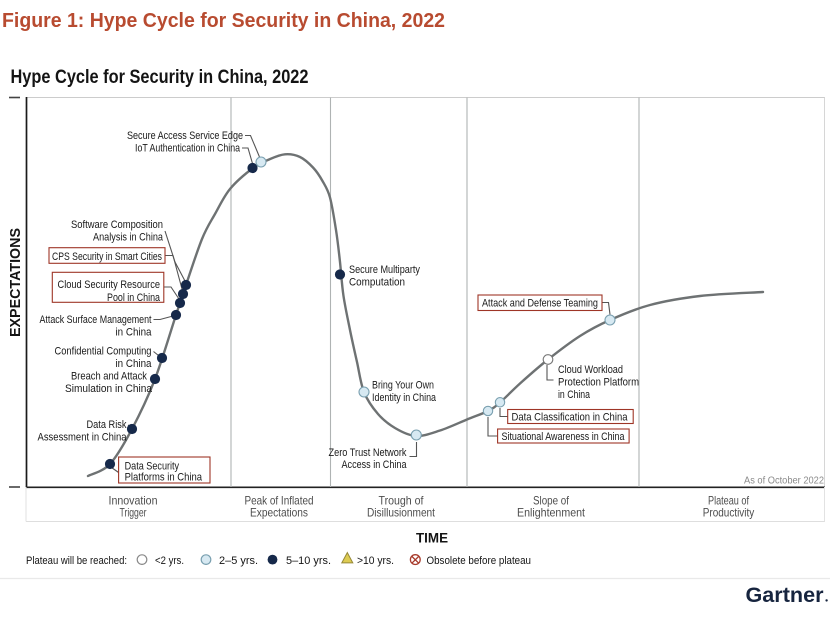 This screenshot has width=830, height=624. I want to click on svg-text: Data Classification in China, so click(570, 418).